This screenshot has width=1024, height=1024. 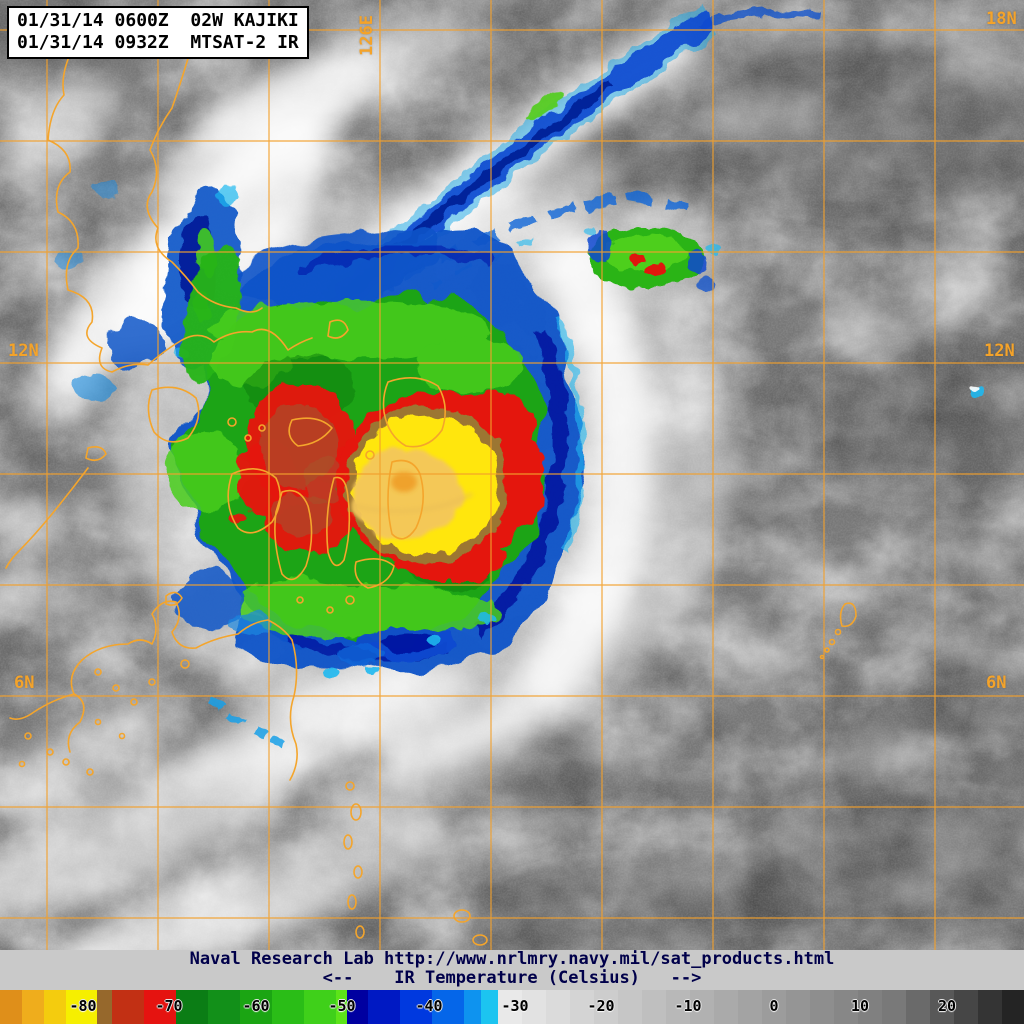 What do you see at coordinates (947, 1006) in the screenshot?
I see `colorbar-tick: 20` at bounding box center [947, 1006].